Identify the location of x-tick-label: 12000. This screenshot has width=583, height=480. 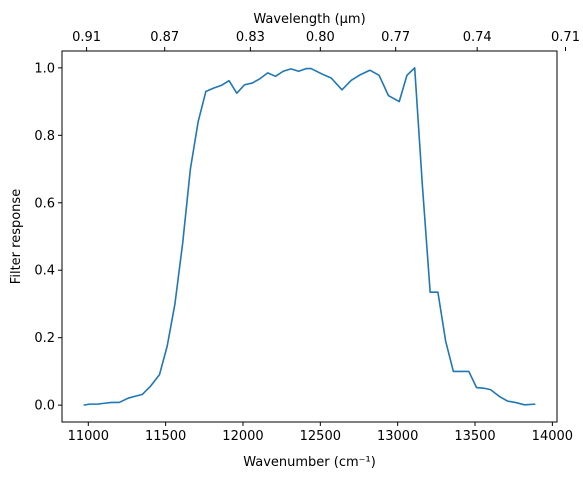
(242, 436).